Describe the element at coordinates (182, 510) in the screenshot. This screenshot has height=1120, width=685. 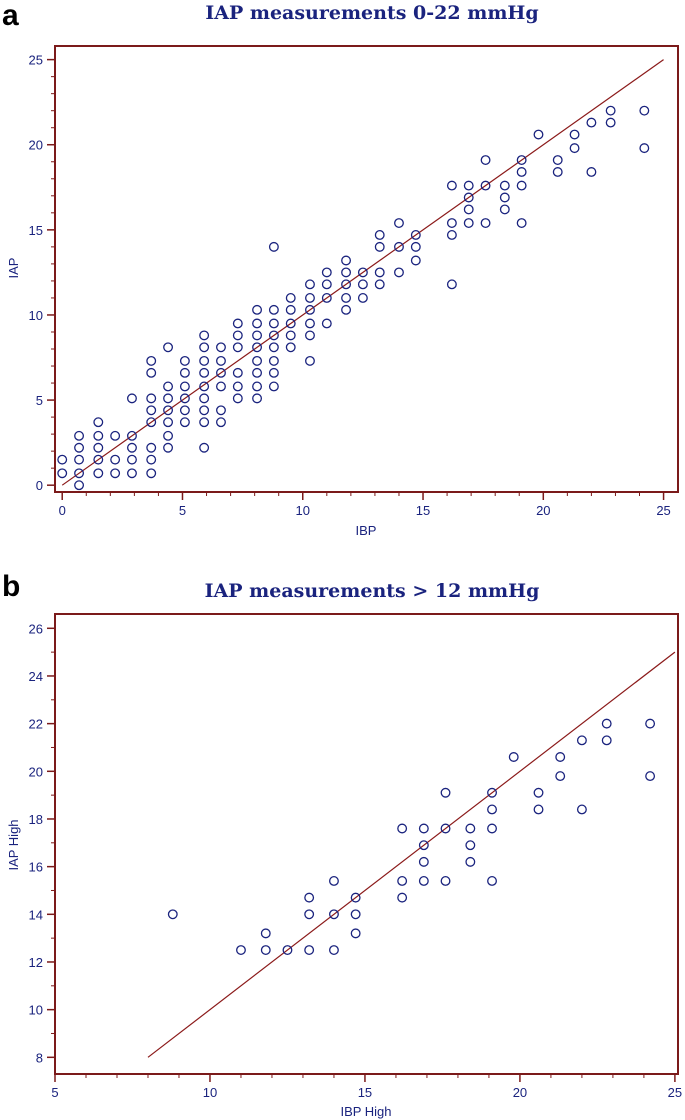
I see `x-tick-label-a: 5` at that location.